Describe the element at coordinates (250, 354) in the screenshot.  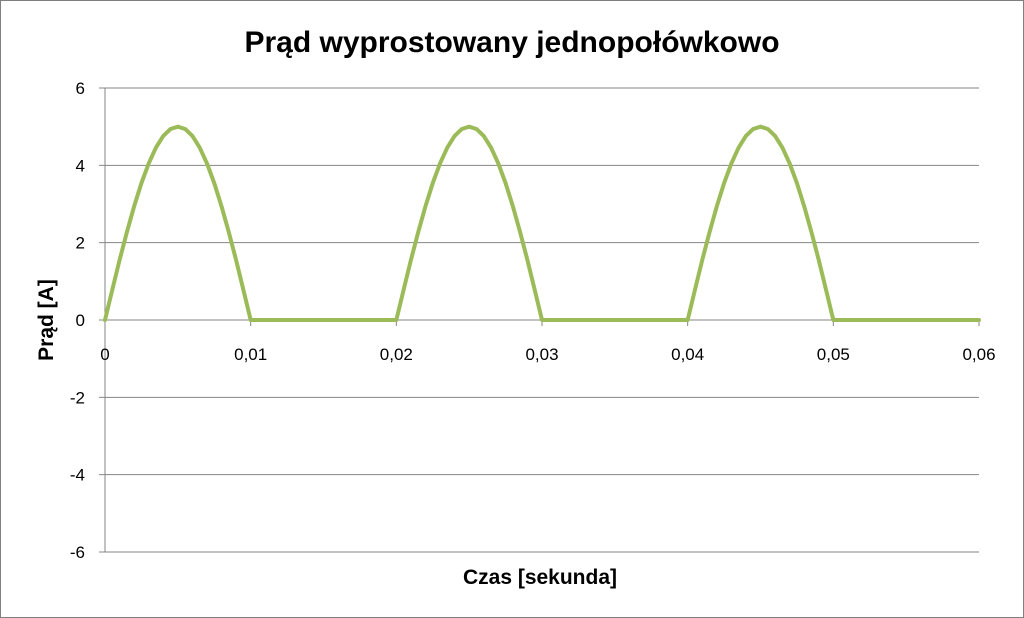
I see `x-tick-label: 0,01` at that location.